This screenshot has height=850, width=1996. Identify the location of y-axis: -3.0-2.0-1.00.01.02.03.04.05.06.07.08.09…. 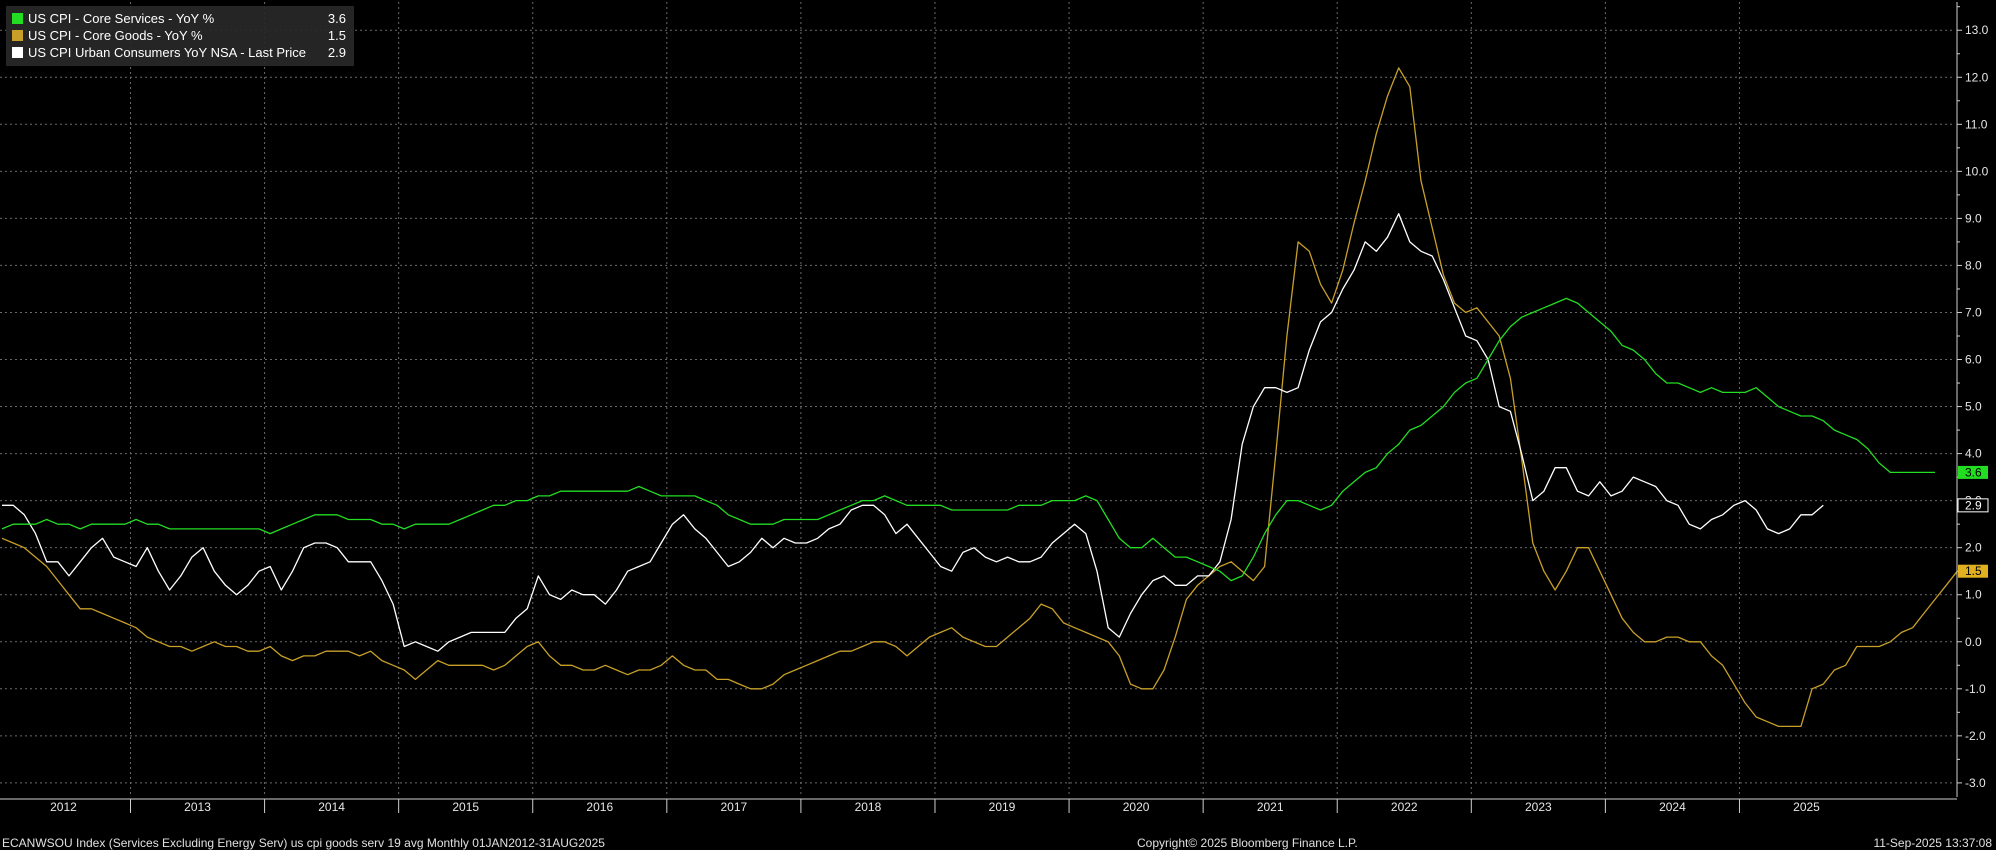
(1972, 399).